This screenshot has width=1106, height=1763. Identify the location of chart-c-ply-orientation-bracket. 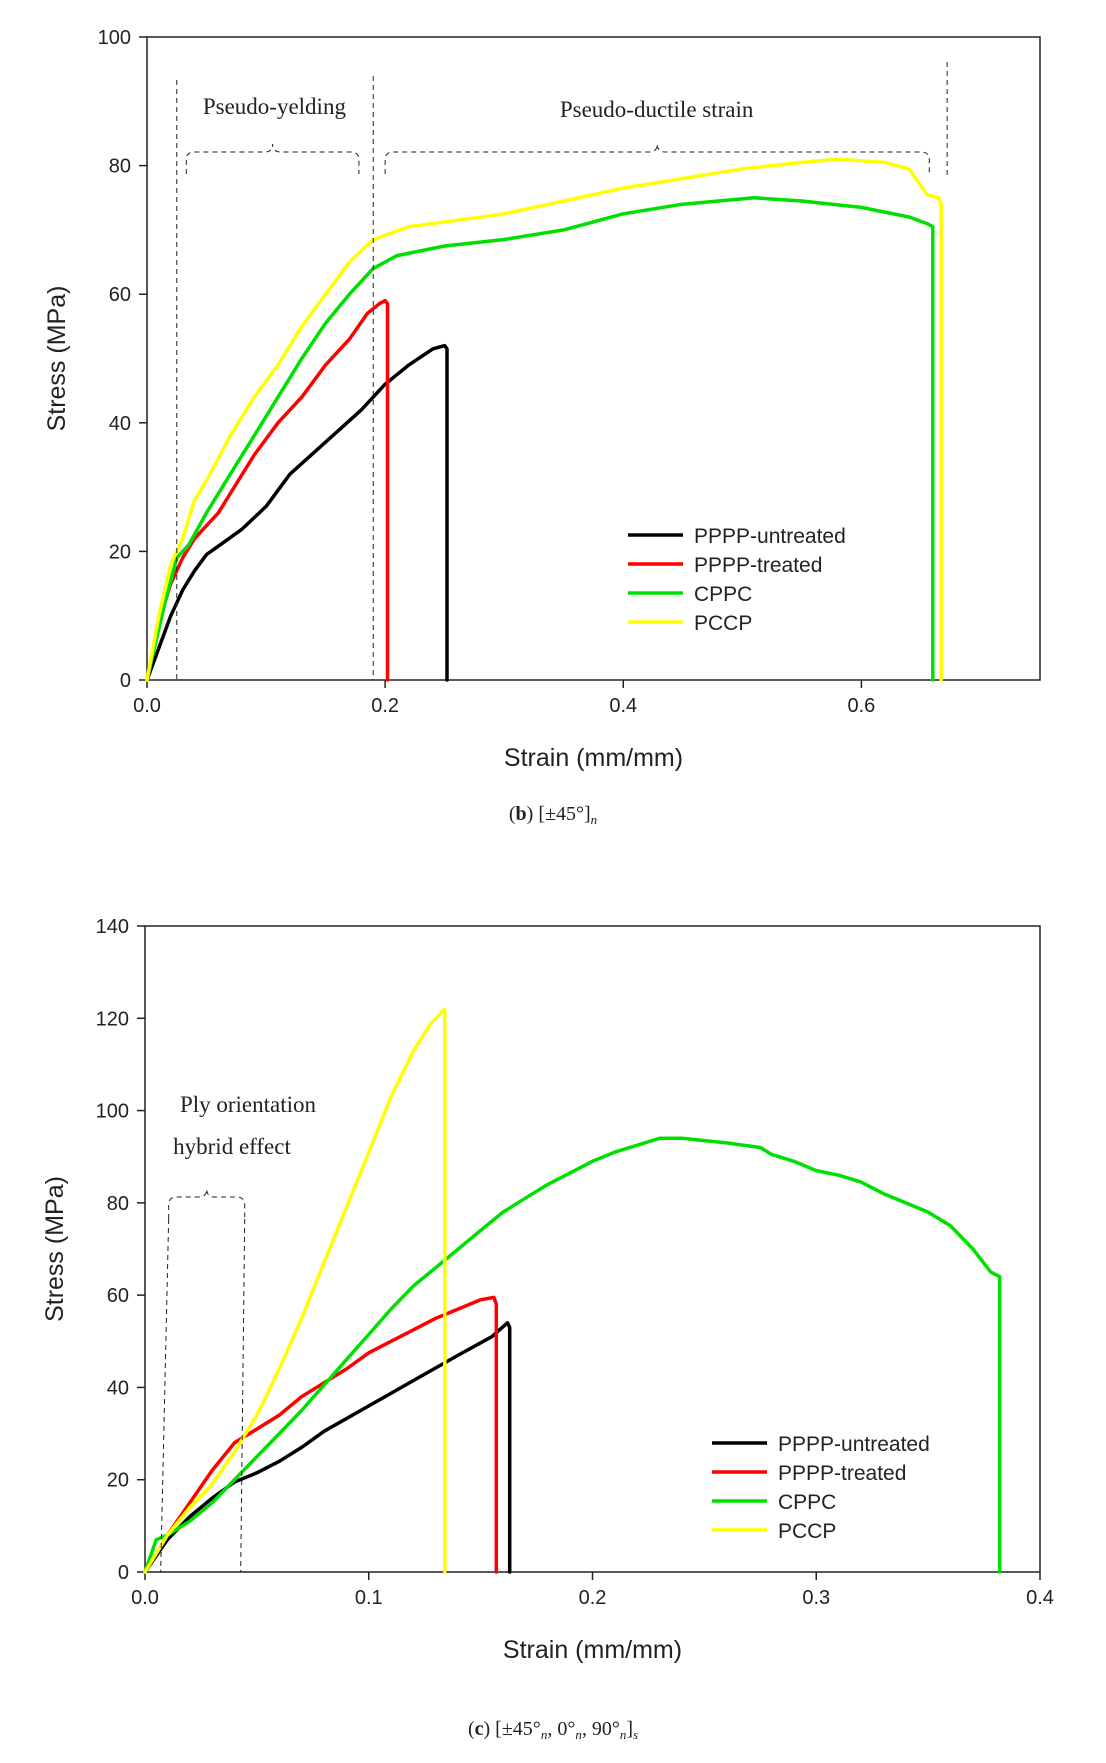
(207, 1203).